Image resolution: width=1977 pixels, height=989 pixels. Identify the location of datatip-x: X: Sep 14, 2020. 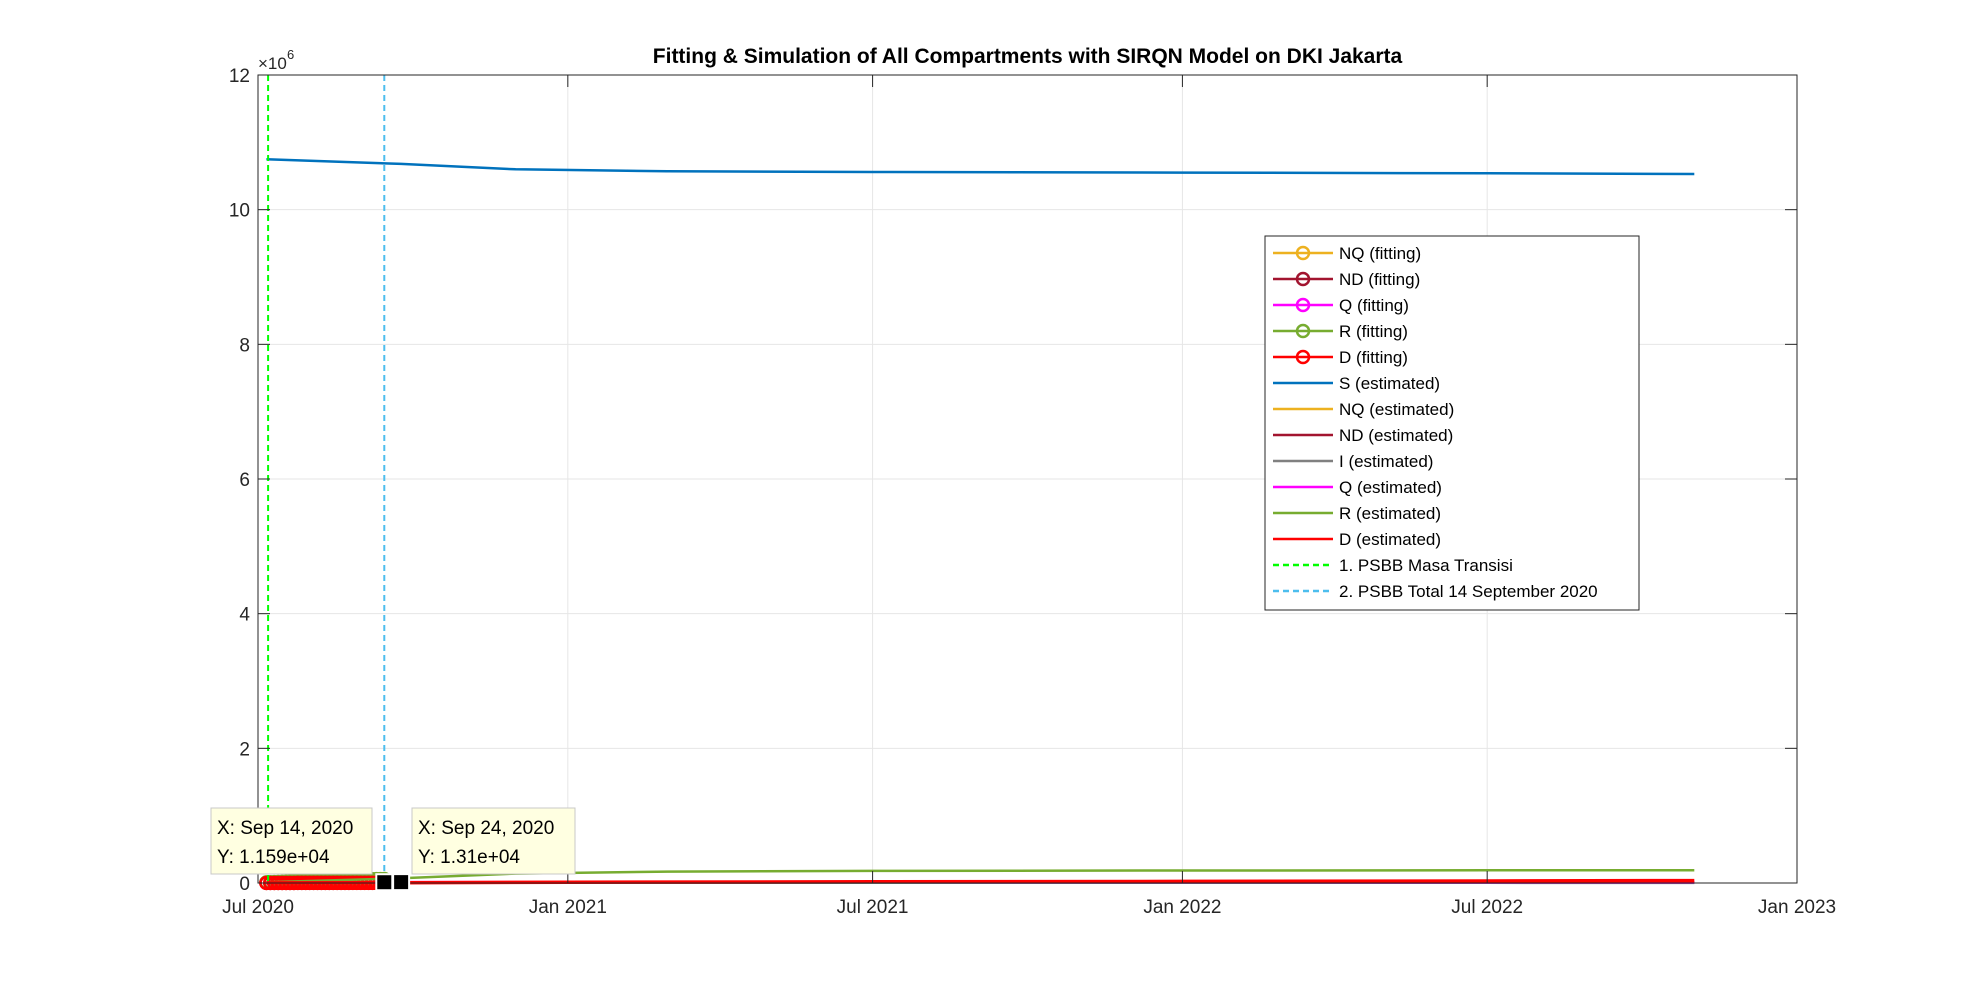
(285, 828).